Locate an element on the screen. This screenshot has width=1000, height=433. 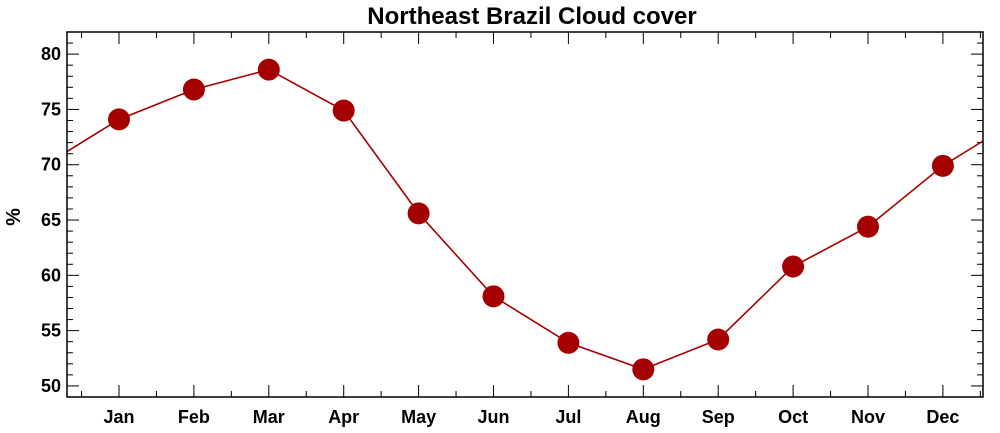
y-tick-label: 55 is located at coordinates (51, 331).